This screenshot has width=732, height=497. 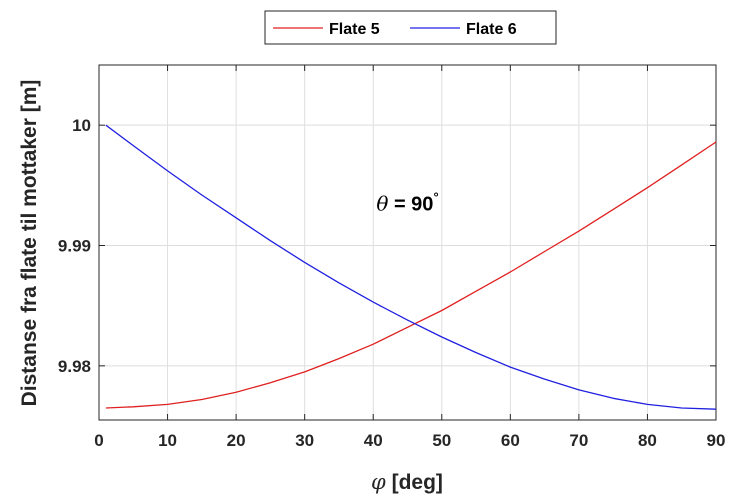 What do you see at coordinates (716, 440) in the screenshot?
I see `x-tick-label: 90` at bounding box center [716, 440].